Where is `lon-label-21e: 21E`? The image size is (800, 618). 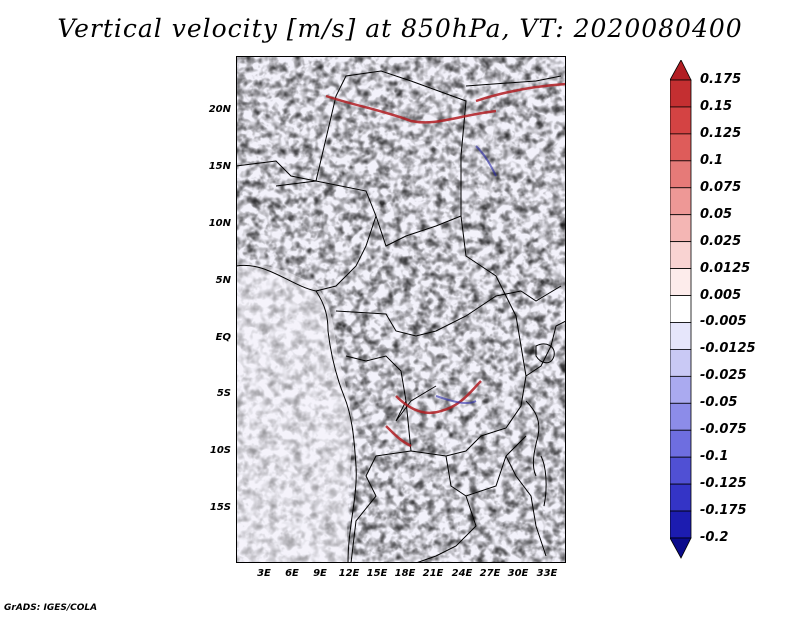
lon-label-21e: 21E is located at coordinates (433, 573).